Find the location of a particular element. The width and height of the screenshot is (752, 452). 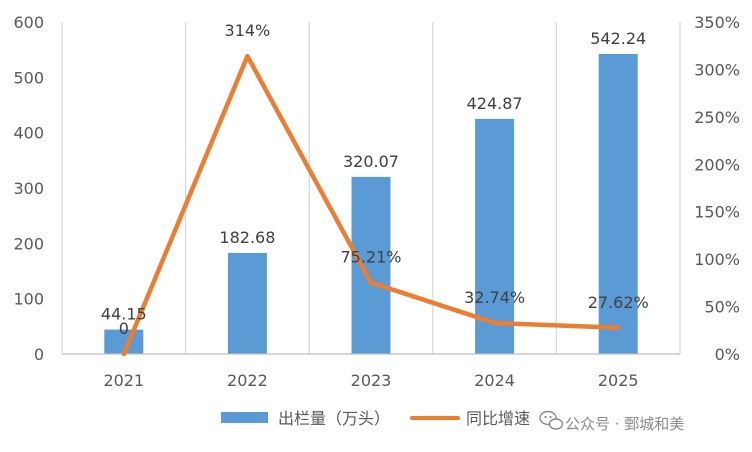

y-right-tick-label: 350% is located at coordinates (717, 22).